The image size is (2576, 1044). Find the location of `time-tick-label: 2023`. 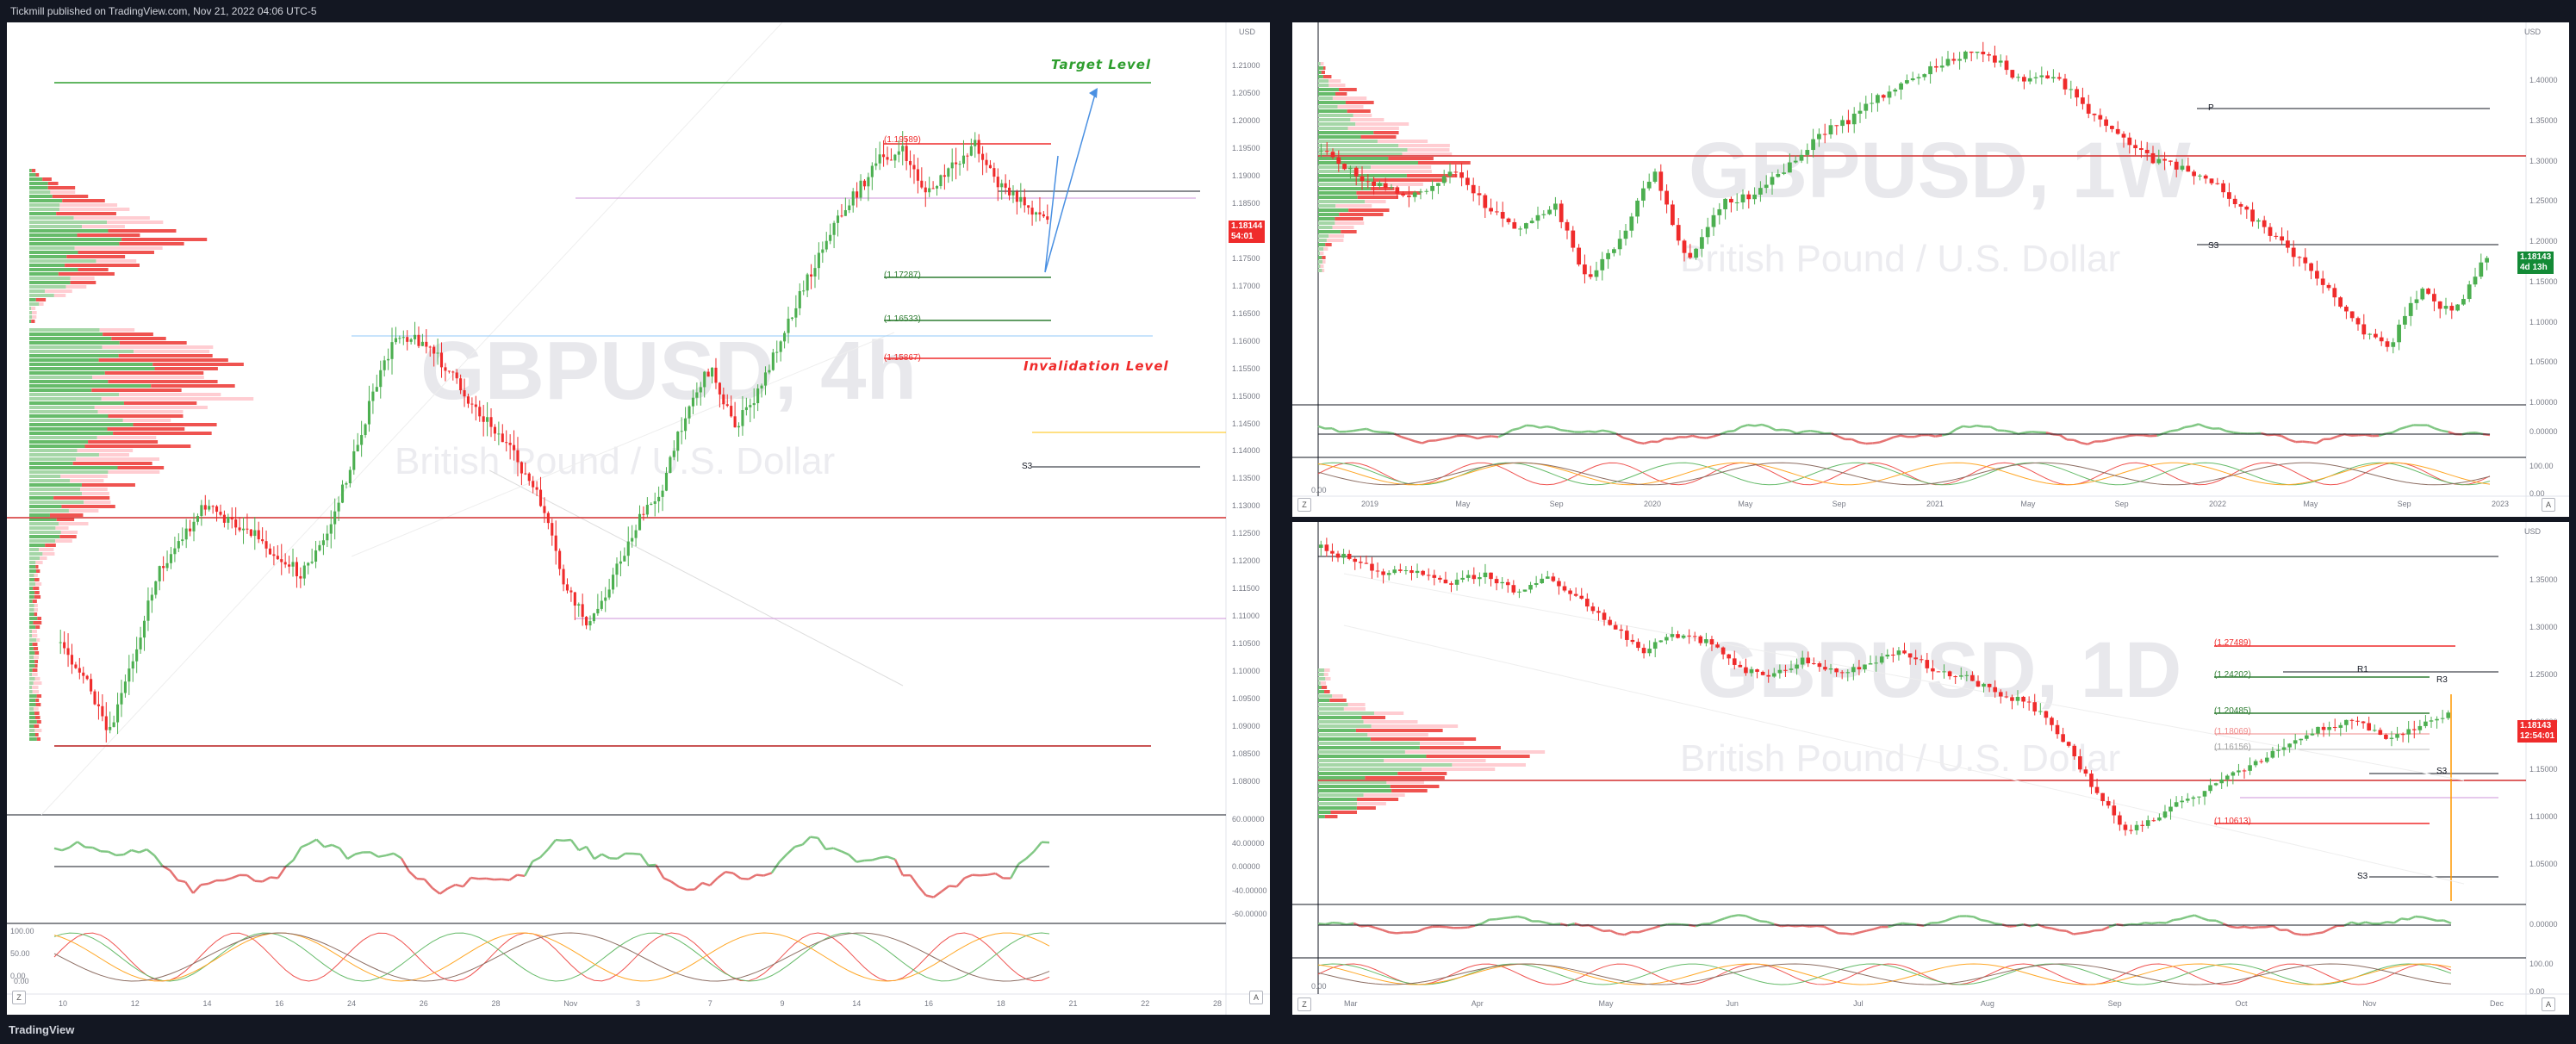

time-tick-label: 2023 is located at coordinates (2501, 504).